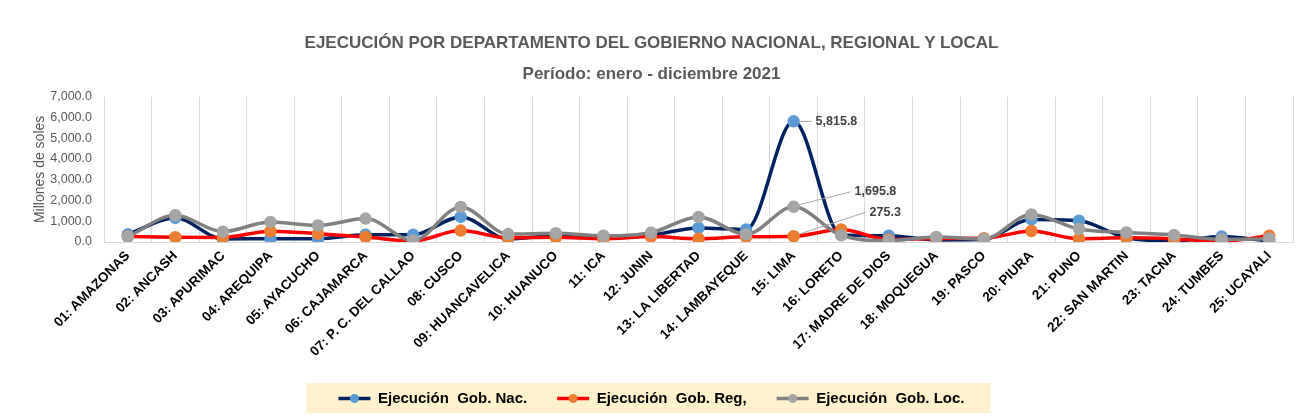 Image resolution: width=1301 pixels, height=416 pixels. I want to click on chart-title: EJECUCIÓN POR DEPARTAMENTO DEL GOBIERNO NACIONAL, REGIONAL Y LOCAL, so click(651, 42).